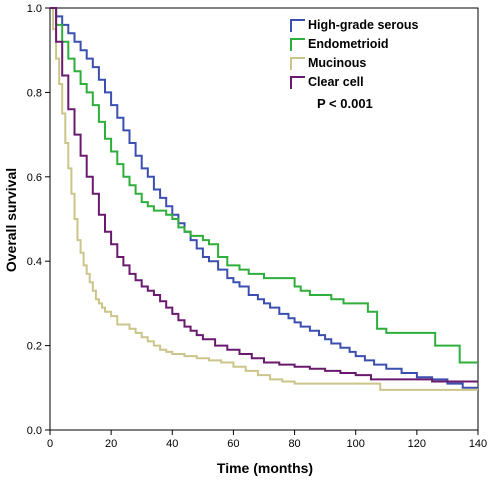 Image resolution: width=491 pixels, height=487 pixels. Describe the element at coordinates (345, 103) in the screenshot. I see `p-value-annotation: P < 0.001` at that location.